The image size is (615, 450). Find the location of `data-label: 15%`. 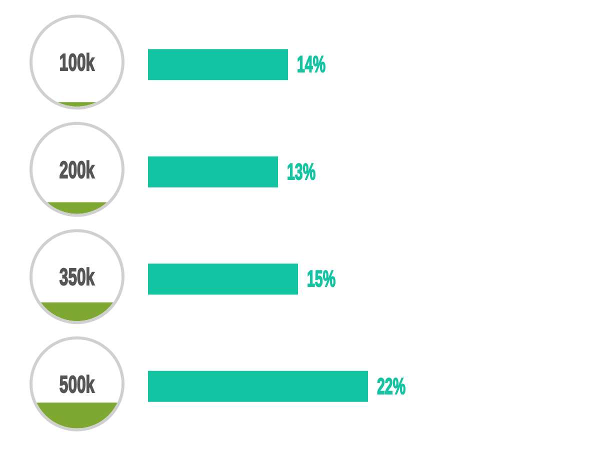

data-label: 15% is located at coordinates (321, 280).